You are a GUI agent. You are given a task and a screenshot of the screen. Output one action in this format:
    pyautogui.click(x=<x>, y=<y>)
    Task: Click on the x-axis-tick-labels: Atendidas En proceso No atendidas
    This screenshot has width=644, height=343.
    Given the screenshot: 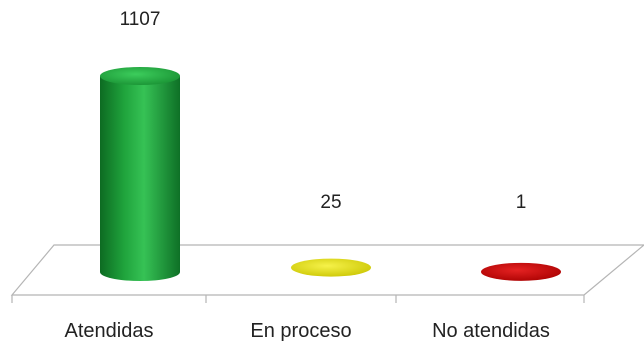 What is the action you would take?
    pyautogui.click(x=307, y=331)
    